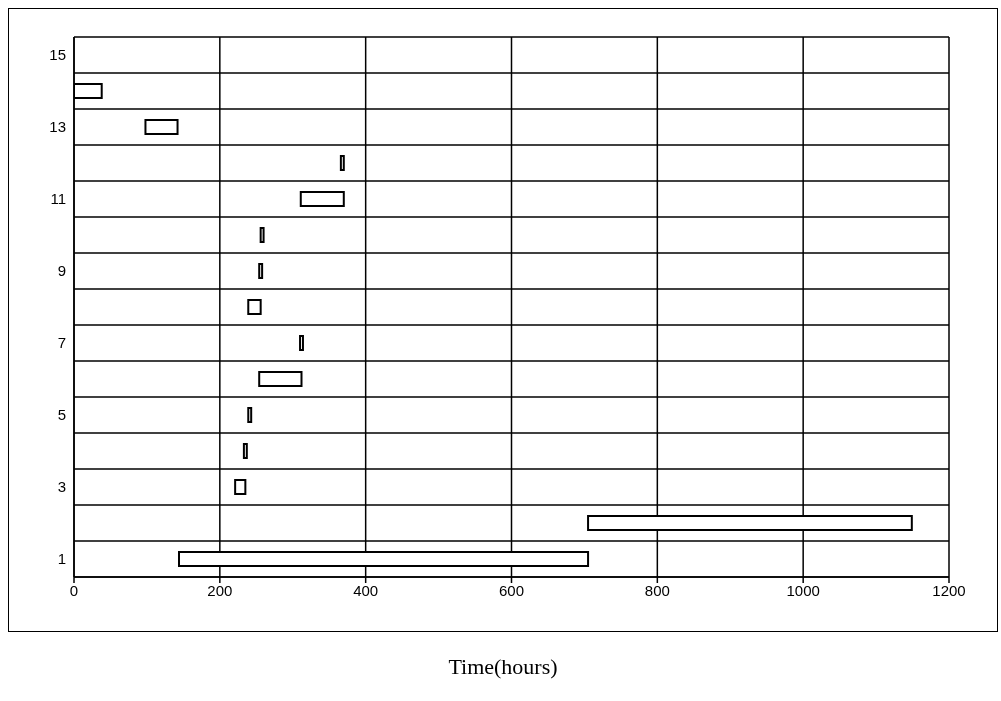 This screenshot has width=1001, height=701. What do you see at coordinates (57, 127) in the screenshot?
I see `y-tick-label: 13` at bounding box center [57, 127].